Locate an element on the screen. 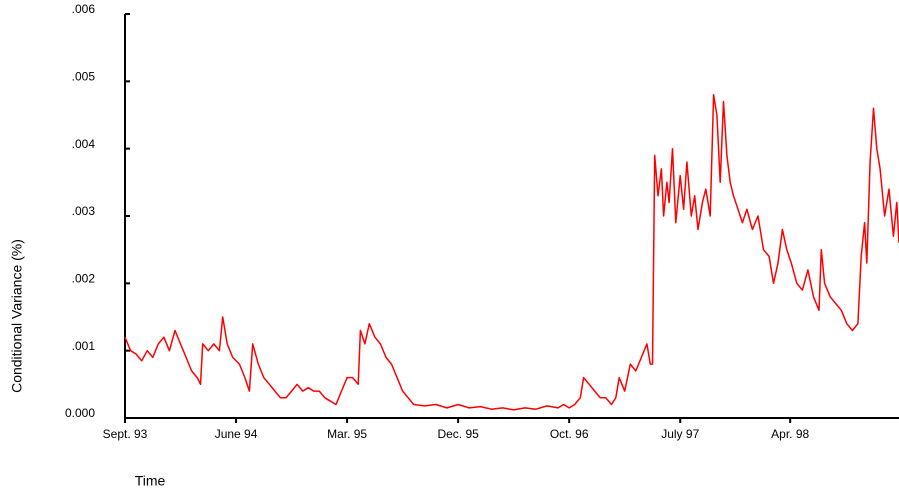 Image resolution: width=899 pixels, height=494 pixels. y-tick-label: .005 is located at coordinates (84, 77).